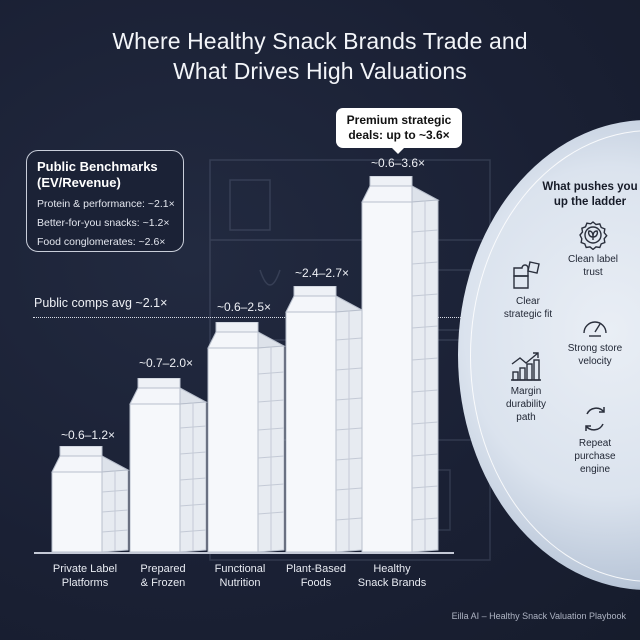 This screenshot has height=640, width=640. What do you see at coordinates (526, 391) in the screenshot?
I see `driver-label: Margin` at bounding box center [526, 391].